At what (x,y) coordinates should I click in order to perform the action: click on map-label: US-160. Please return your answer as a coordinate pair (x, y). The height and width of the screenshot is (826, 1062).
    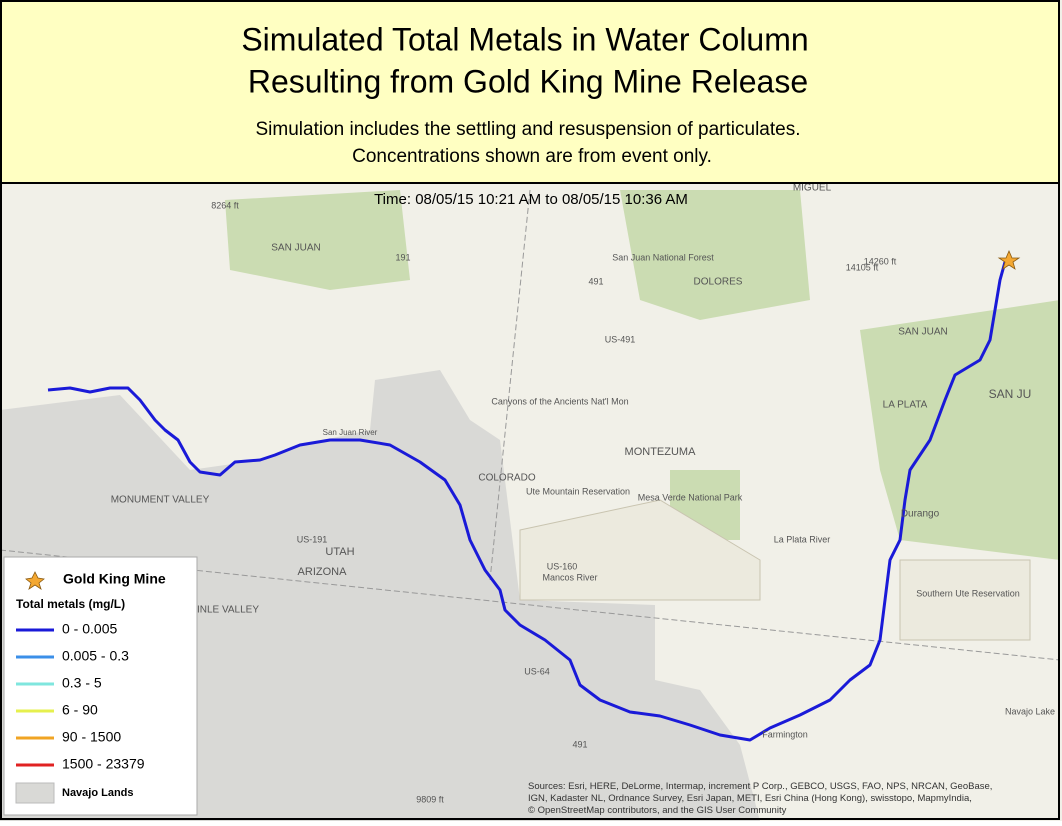
    Looking at the image, I should click on (562, 566).